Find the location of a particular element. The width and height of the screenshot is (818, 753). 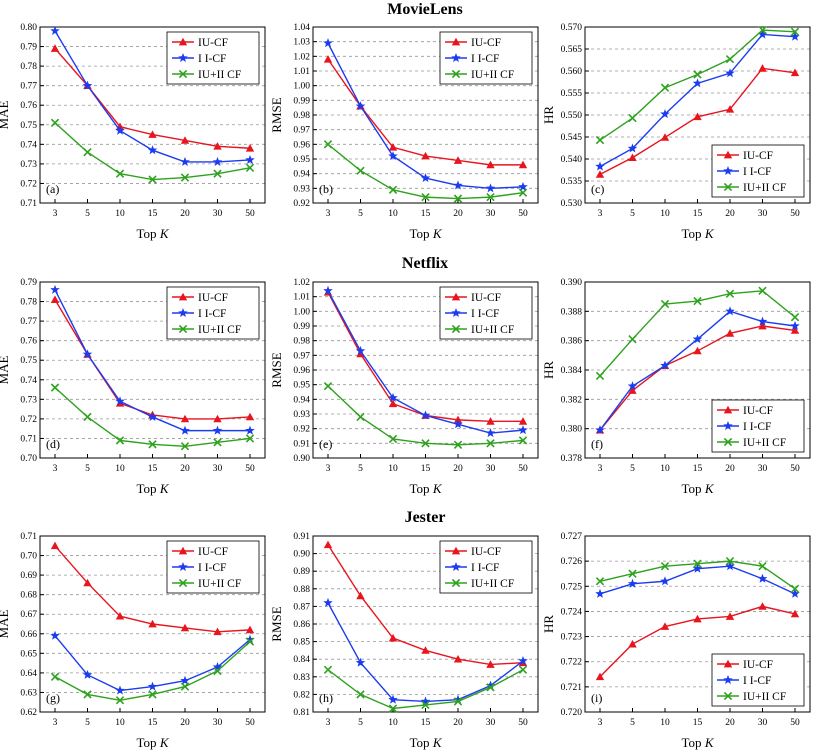

y-tick-label: 0.98 is located at coordinates (301, 116).